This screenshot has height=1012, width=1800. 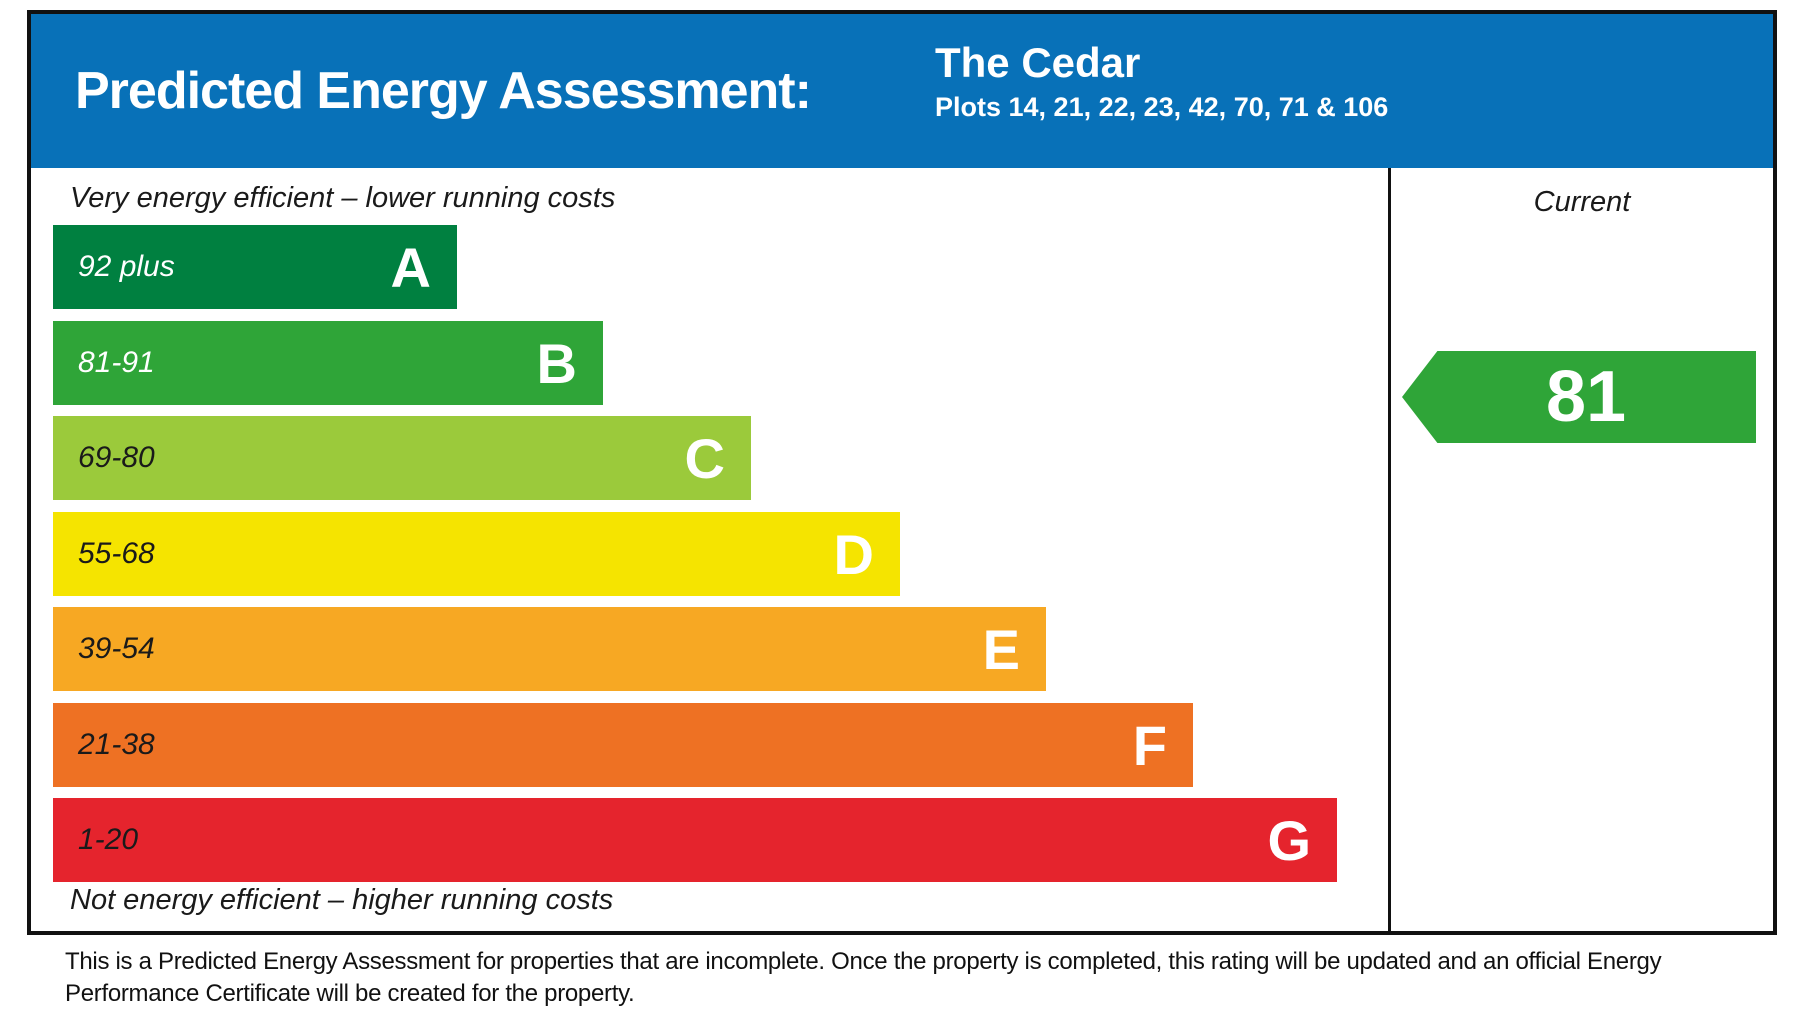 I want to click on epc-band-c: 69-80 C, so click(x=402, y=458).